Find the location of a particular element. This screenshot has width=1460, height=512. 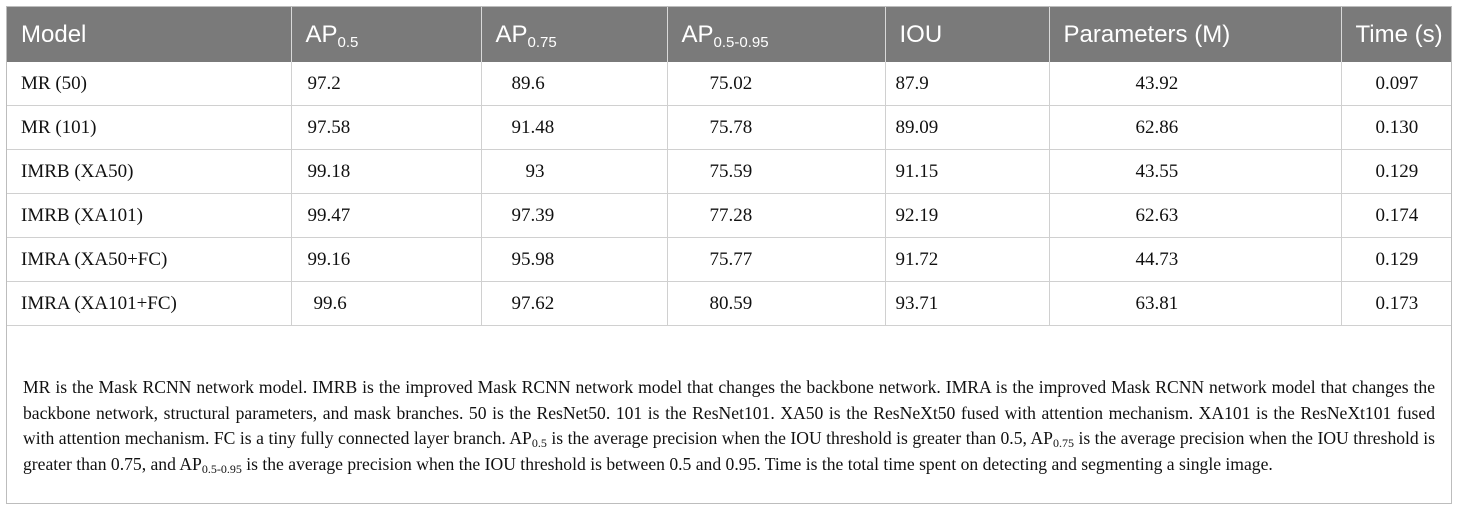

table-row: MR (50) 97.2 89.6 75.02 87.9 43.92 0.097 is located at coordinates (729, 84).